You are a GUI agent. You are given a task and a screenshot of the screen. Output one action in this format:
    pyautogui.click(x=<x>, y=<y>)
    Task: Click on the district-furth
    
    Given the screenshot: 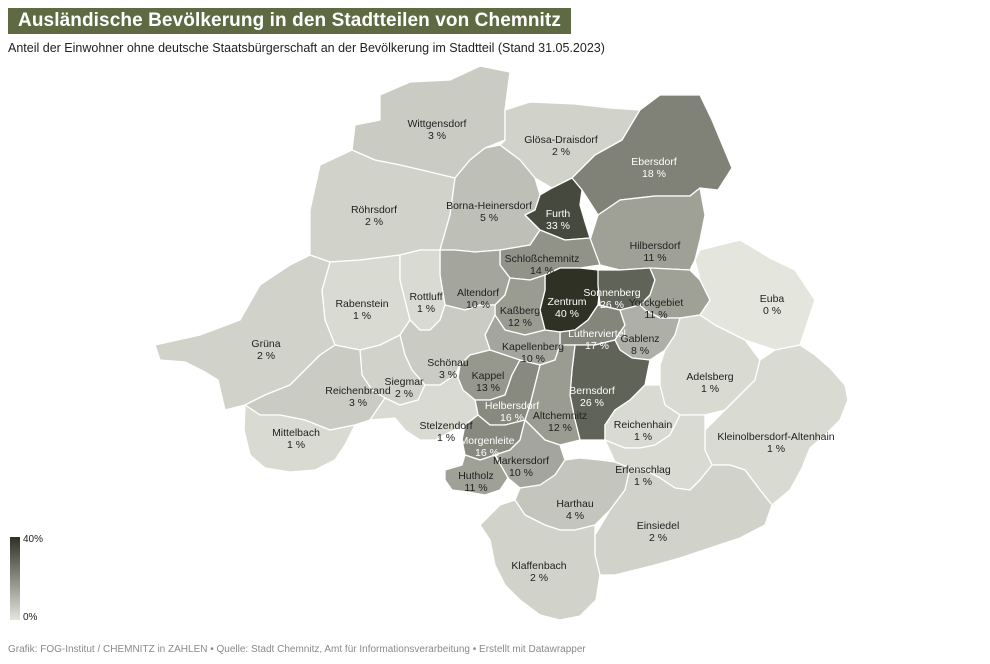 What is the action you would take?
    pyautogui.click(x=557, y=209)
    